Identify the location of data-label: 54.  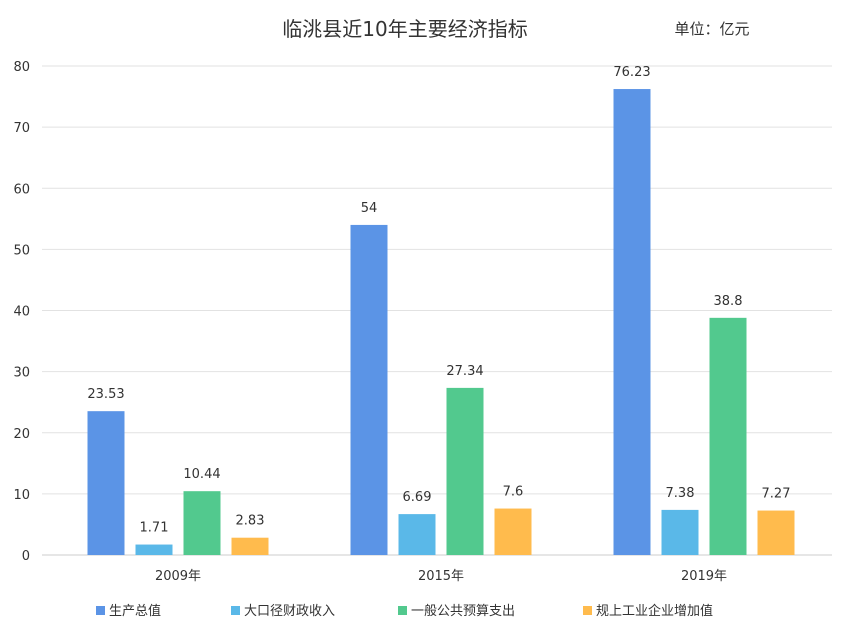
(369, 208).